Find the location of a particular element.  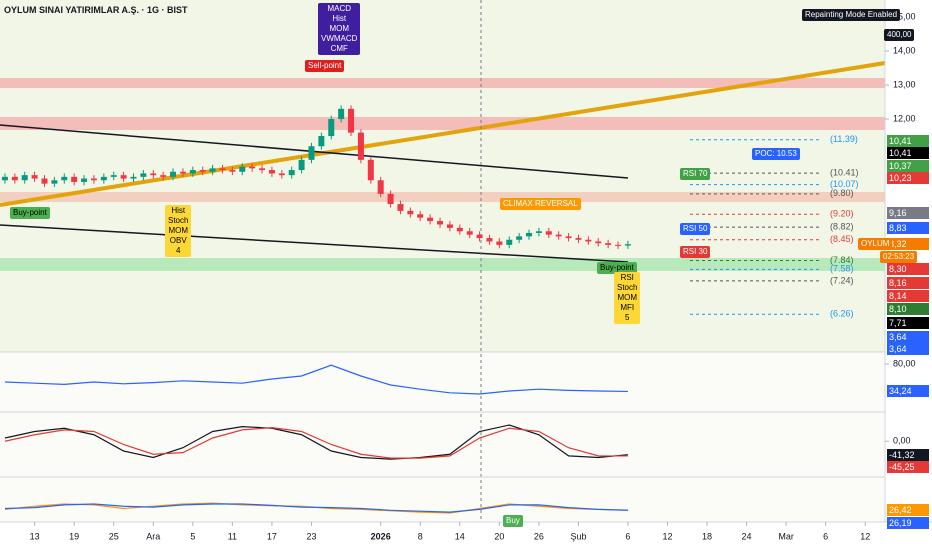

level-label: (9.80) is located at coordinates (842, 193).